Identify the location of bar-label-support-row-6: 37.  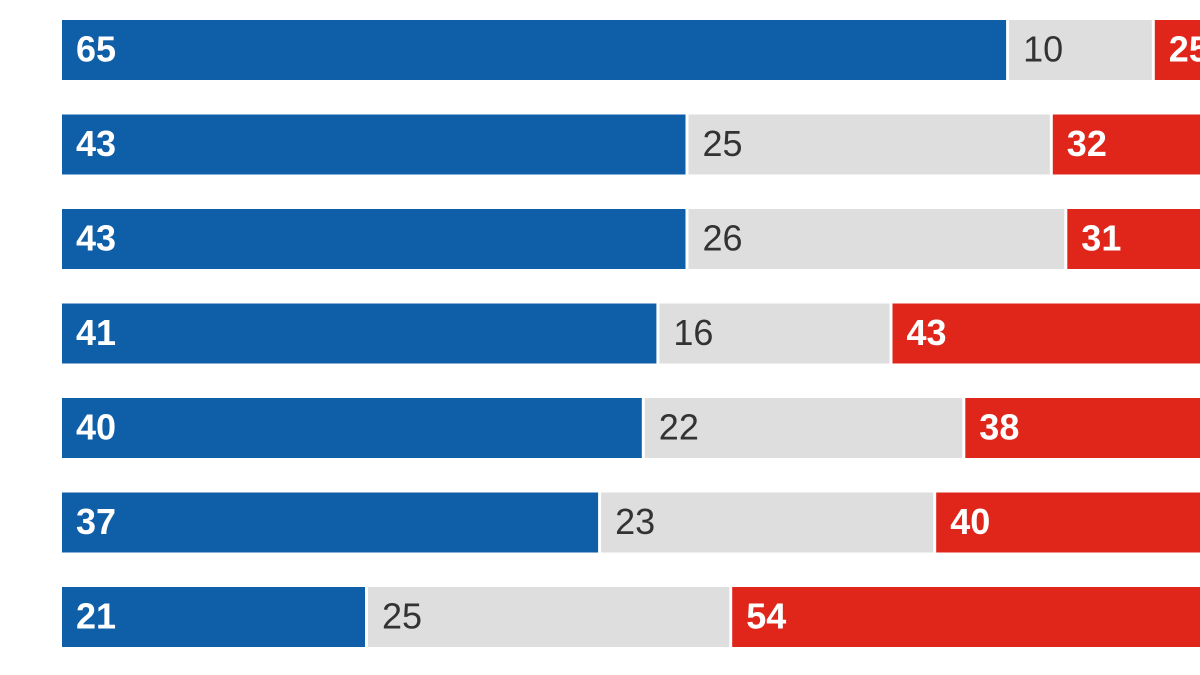
(96, 521).